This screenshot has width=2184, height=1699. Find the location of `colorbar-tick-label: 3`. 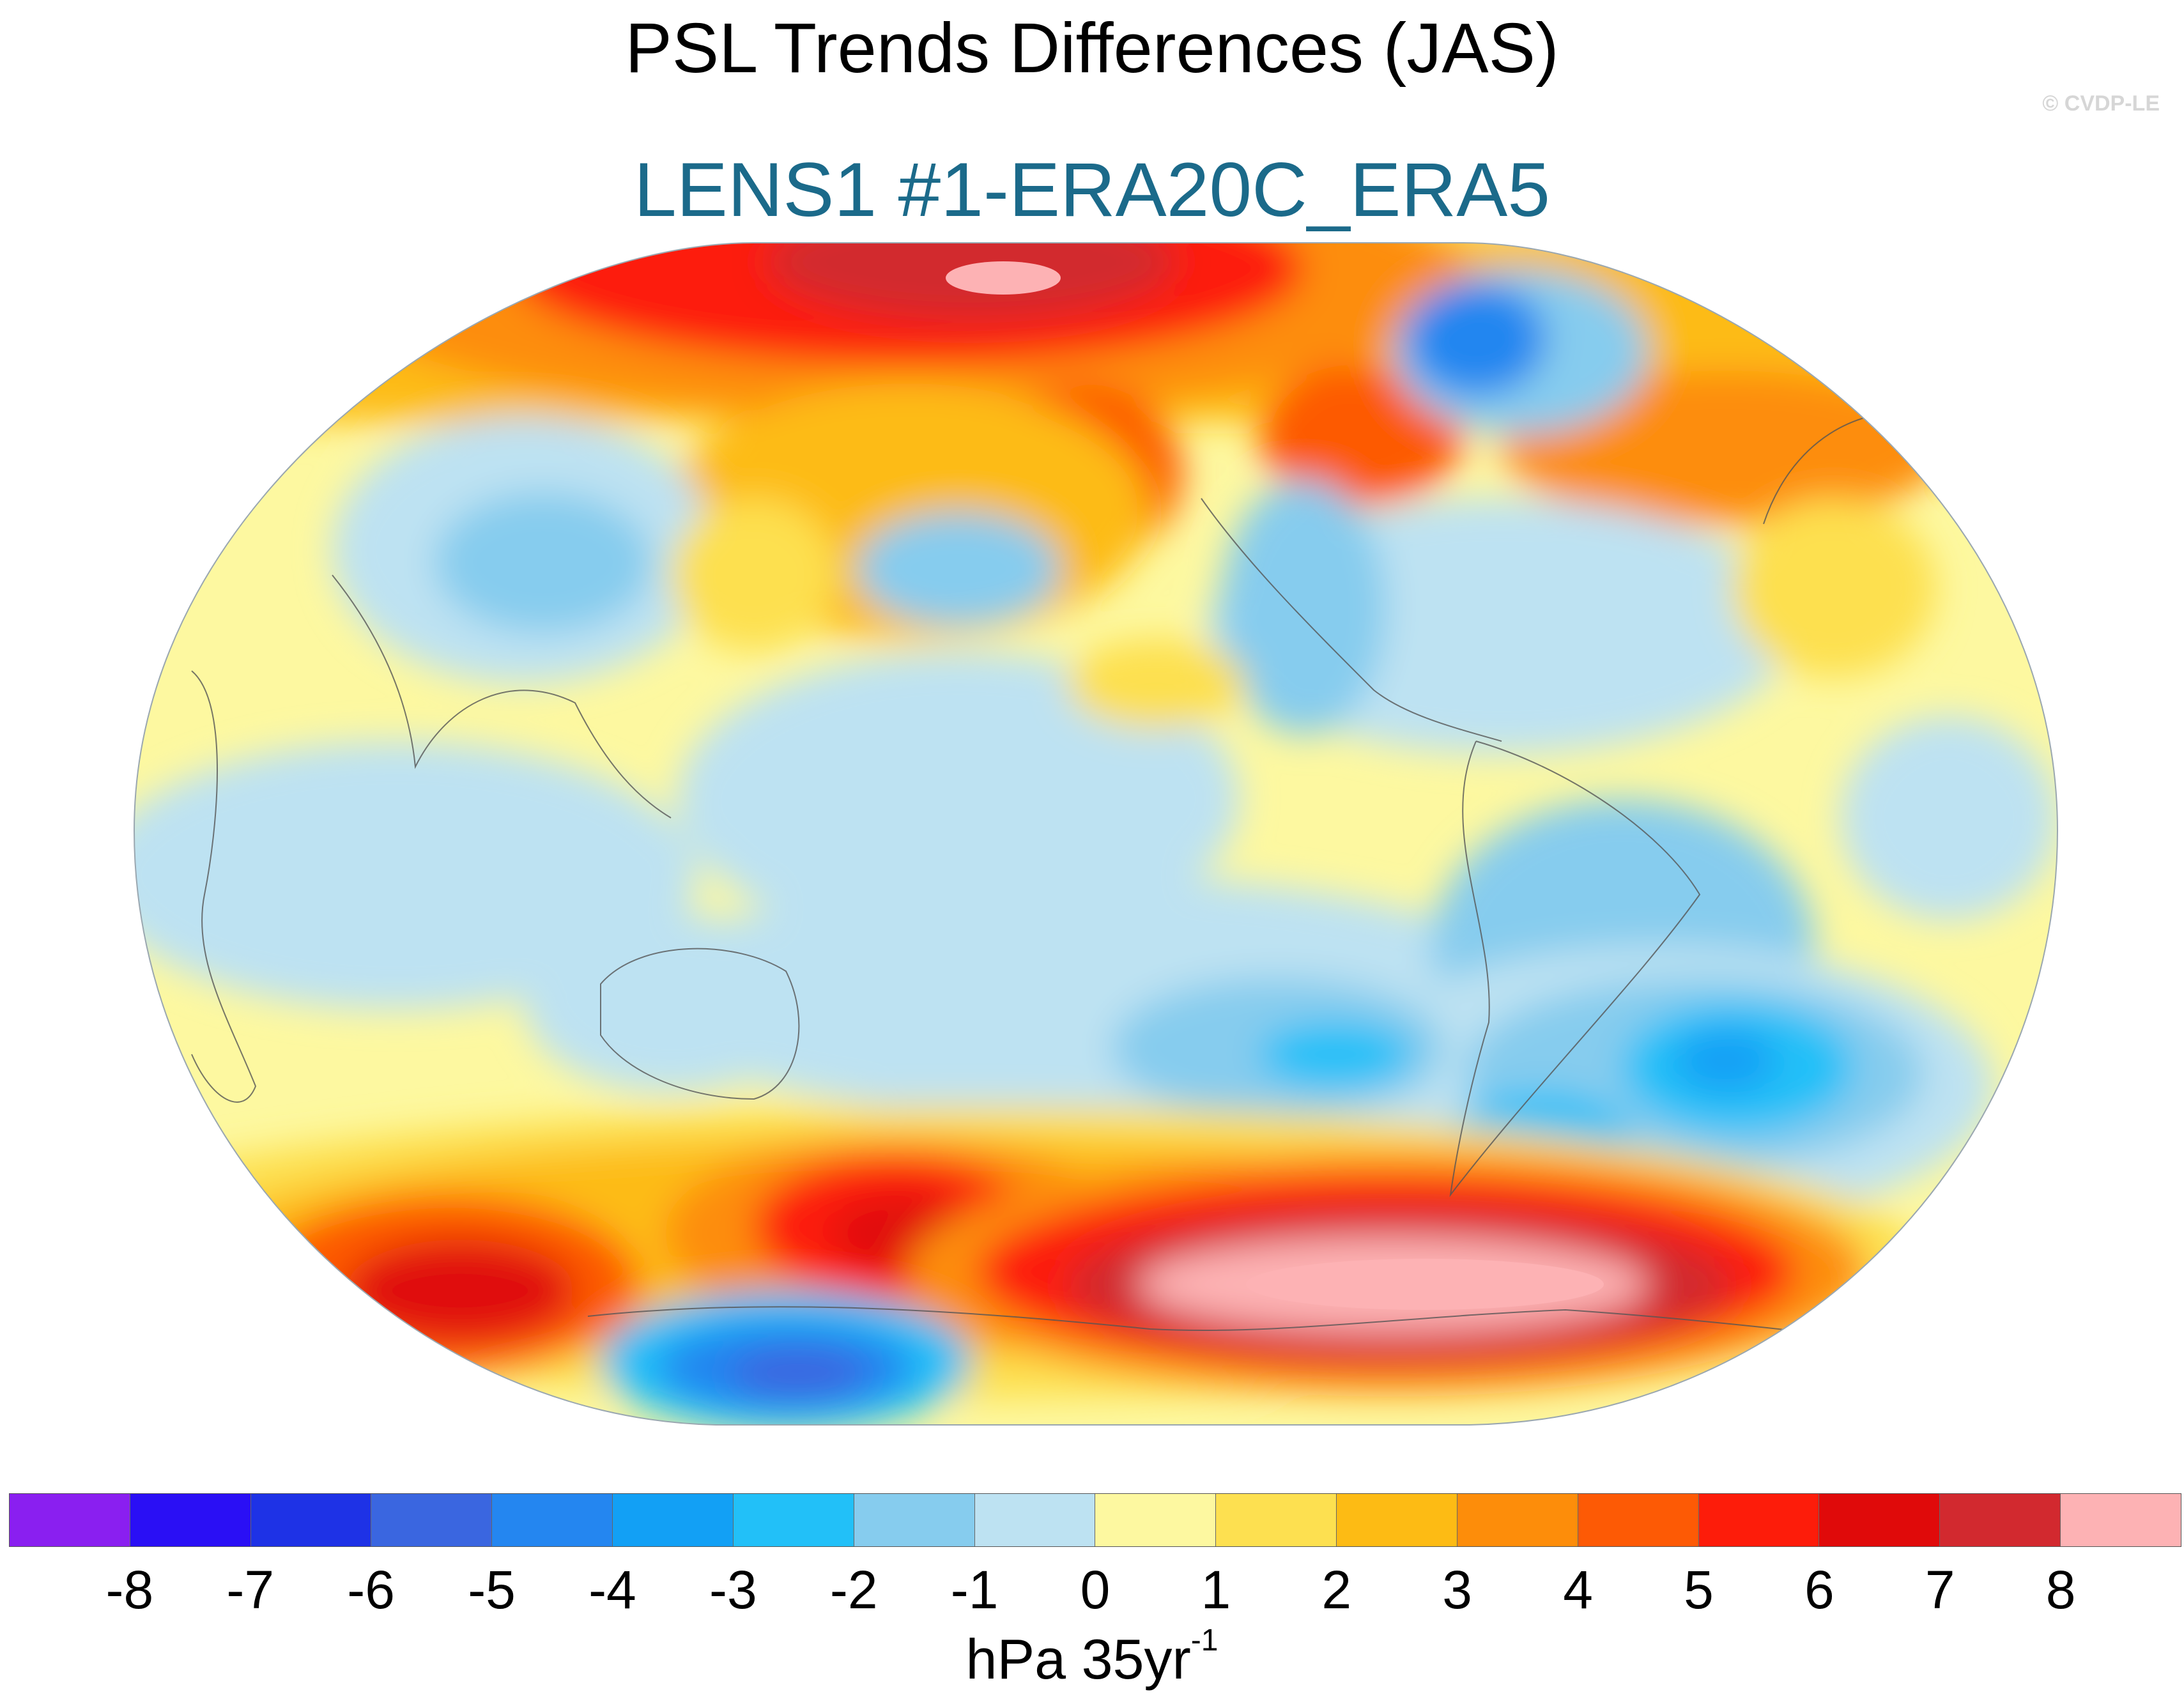

colorbar-tick-label: 3 is located at coordinates (1457, 1590).